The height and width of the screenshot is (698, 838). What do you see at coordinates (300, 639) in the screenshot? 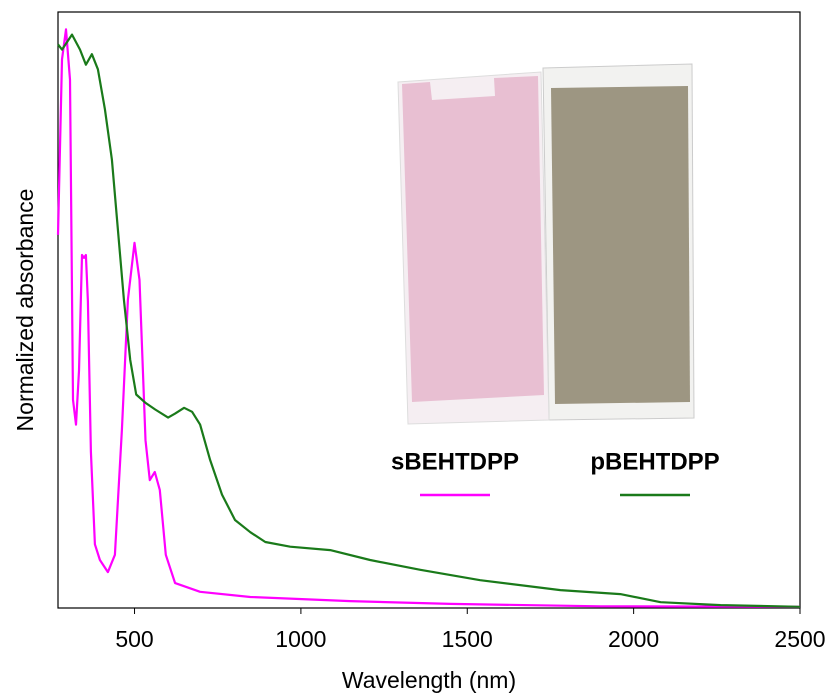
I see `x-tick-label: 1000` at bounding box center [300, 639].